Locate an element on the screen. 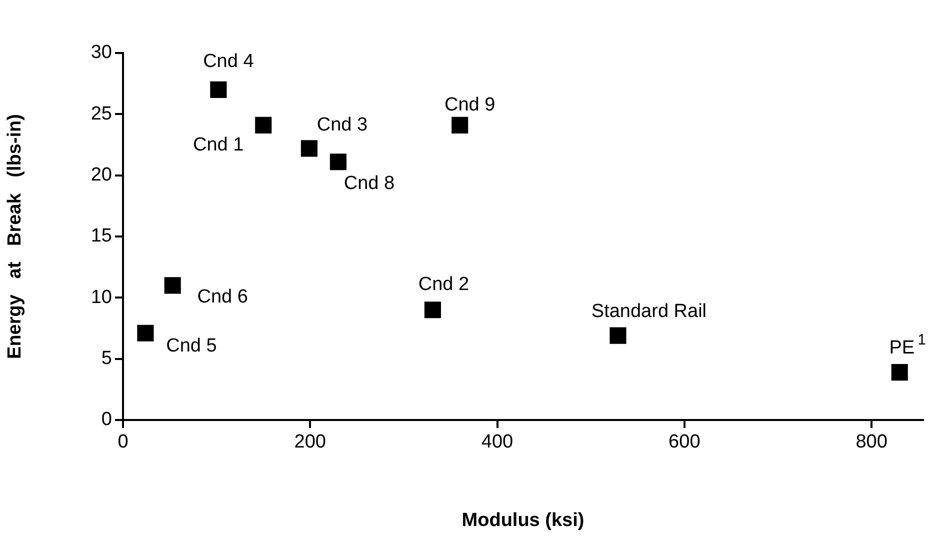  x-tick-label: 200 is located at coordinates (310, 442).